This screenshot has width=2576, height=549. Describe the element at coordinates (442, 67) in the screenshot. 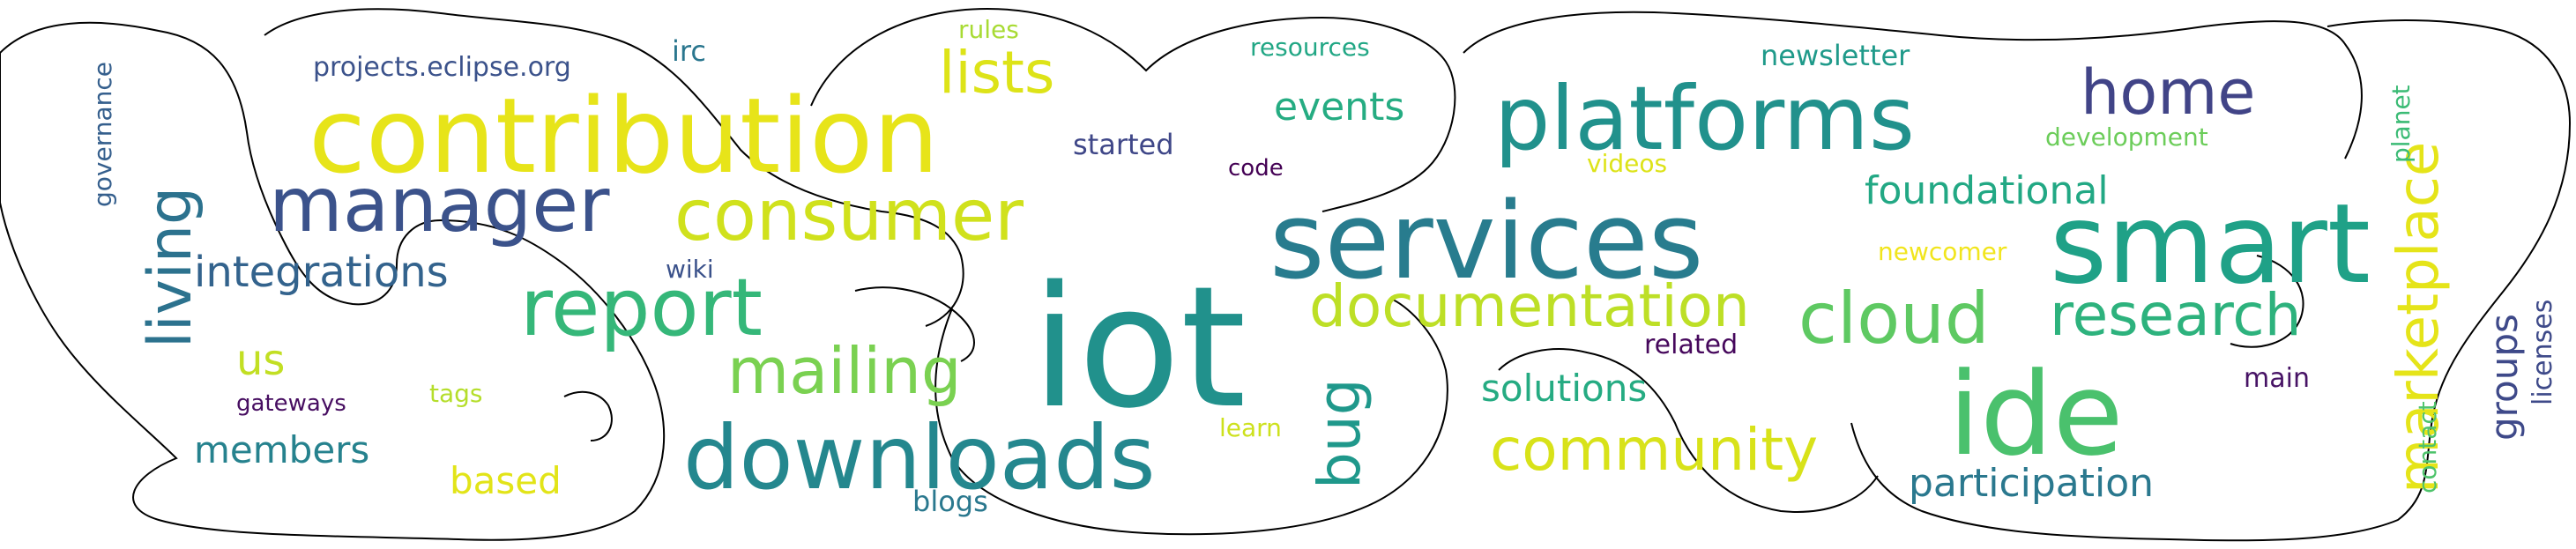

I see `word-projects-eclipse-org: projects.eclipse.org` at that location.